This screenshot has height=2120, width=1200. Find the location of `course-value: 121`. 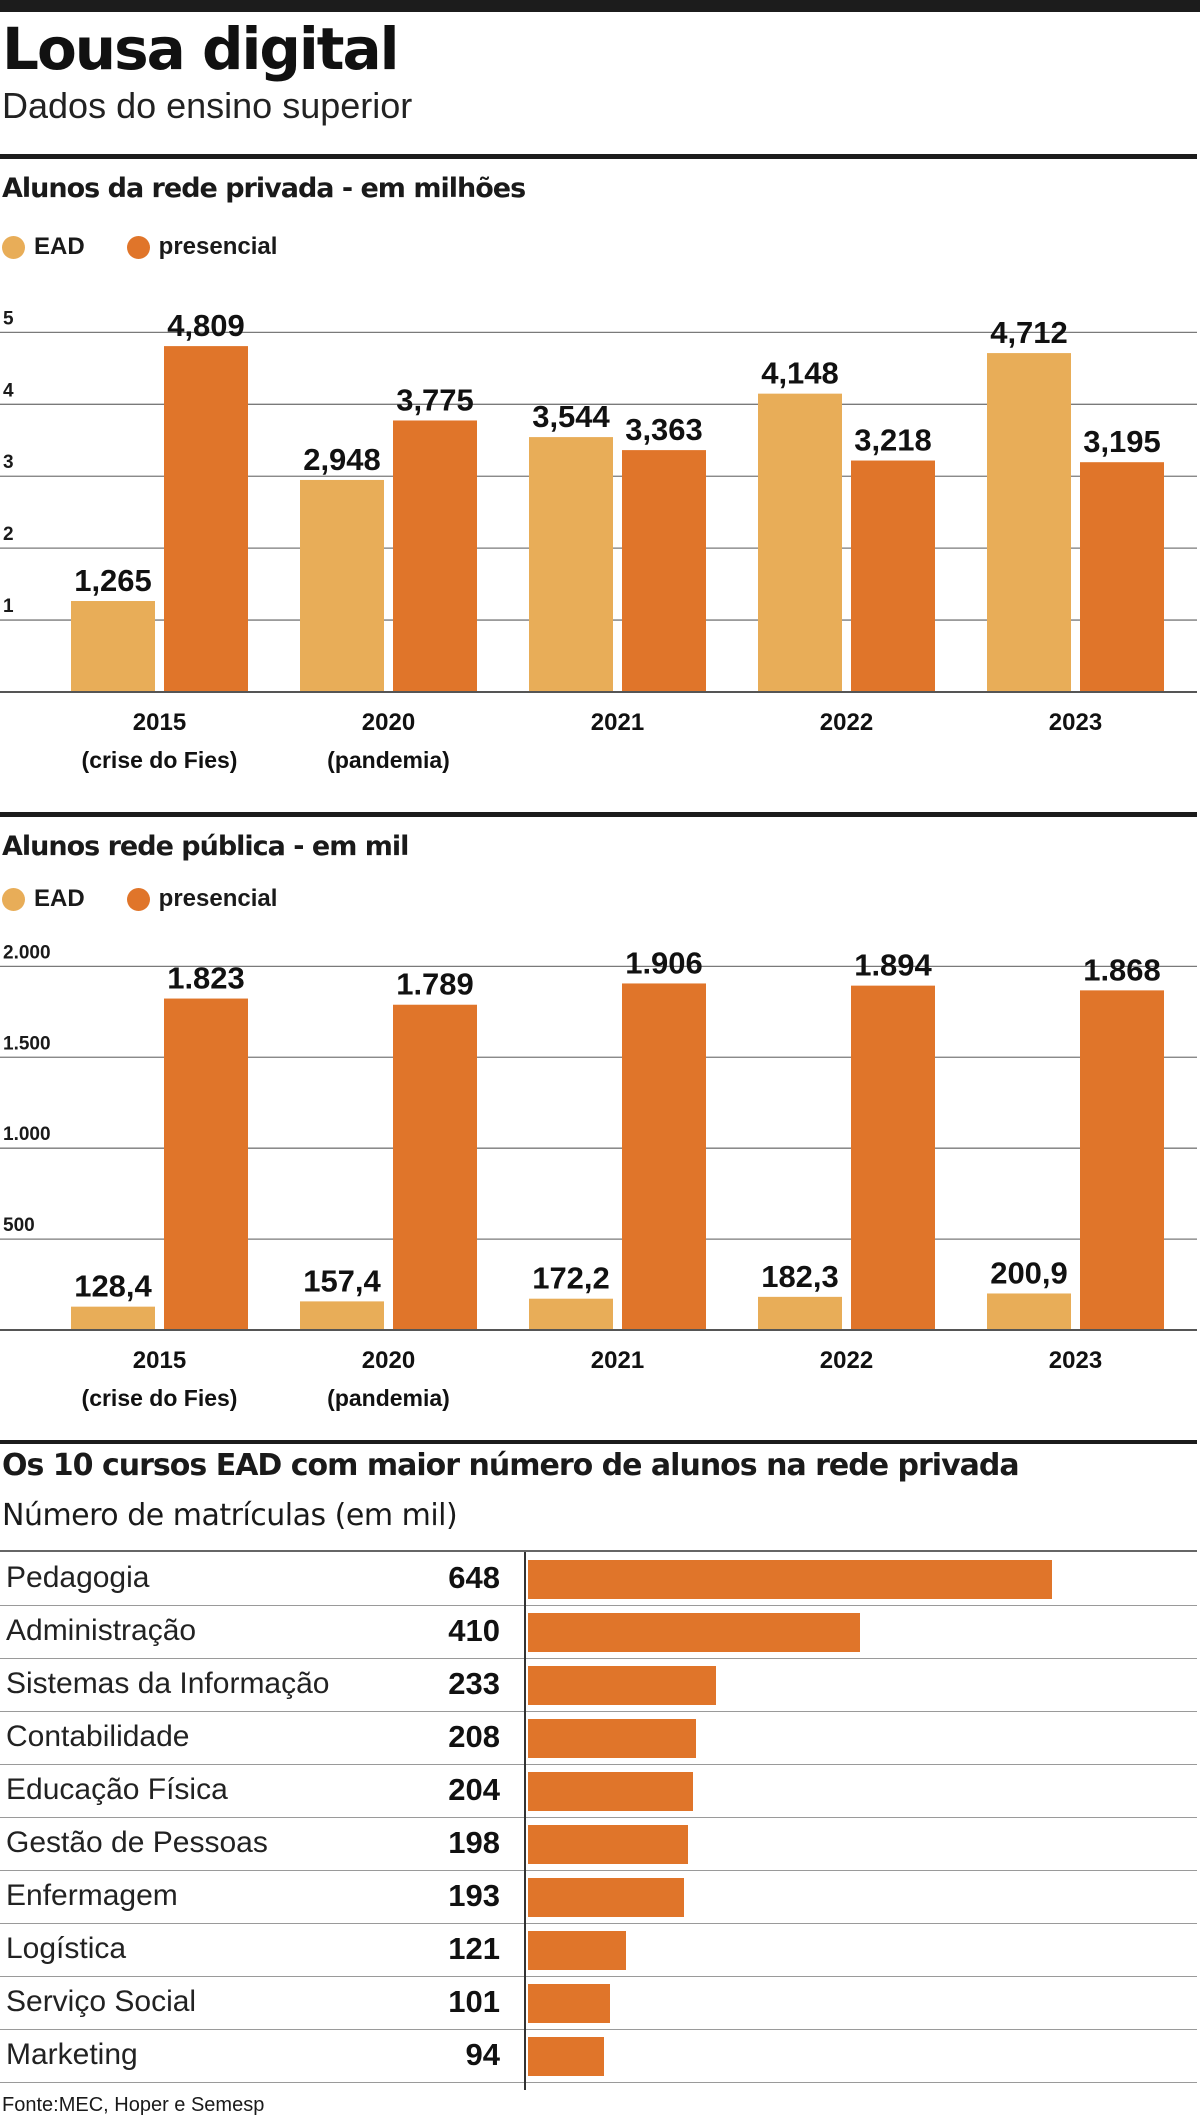

course-value: 121 is located at coordinates (474, 1948).